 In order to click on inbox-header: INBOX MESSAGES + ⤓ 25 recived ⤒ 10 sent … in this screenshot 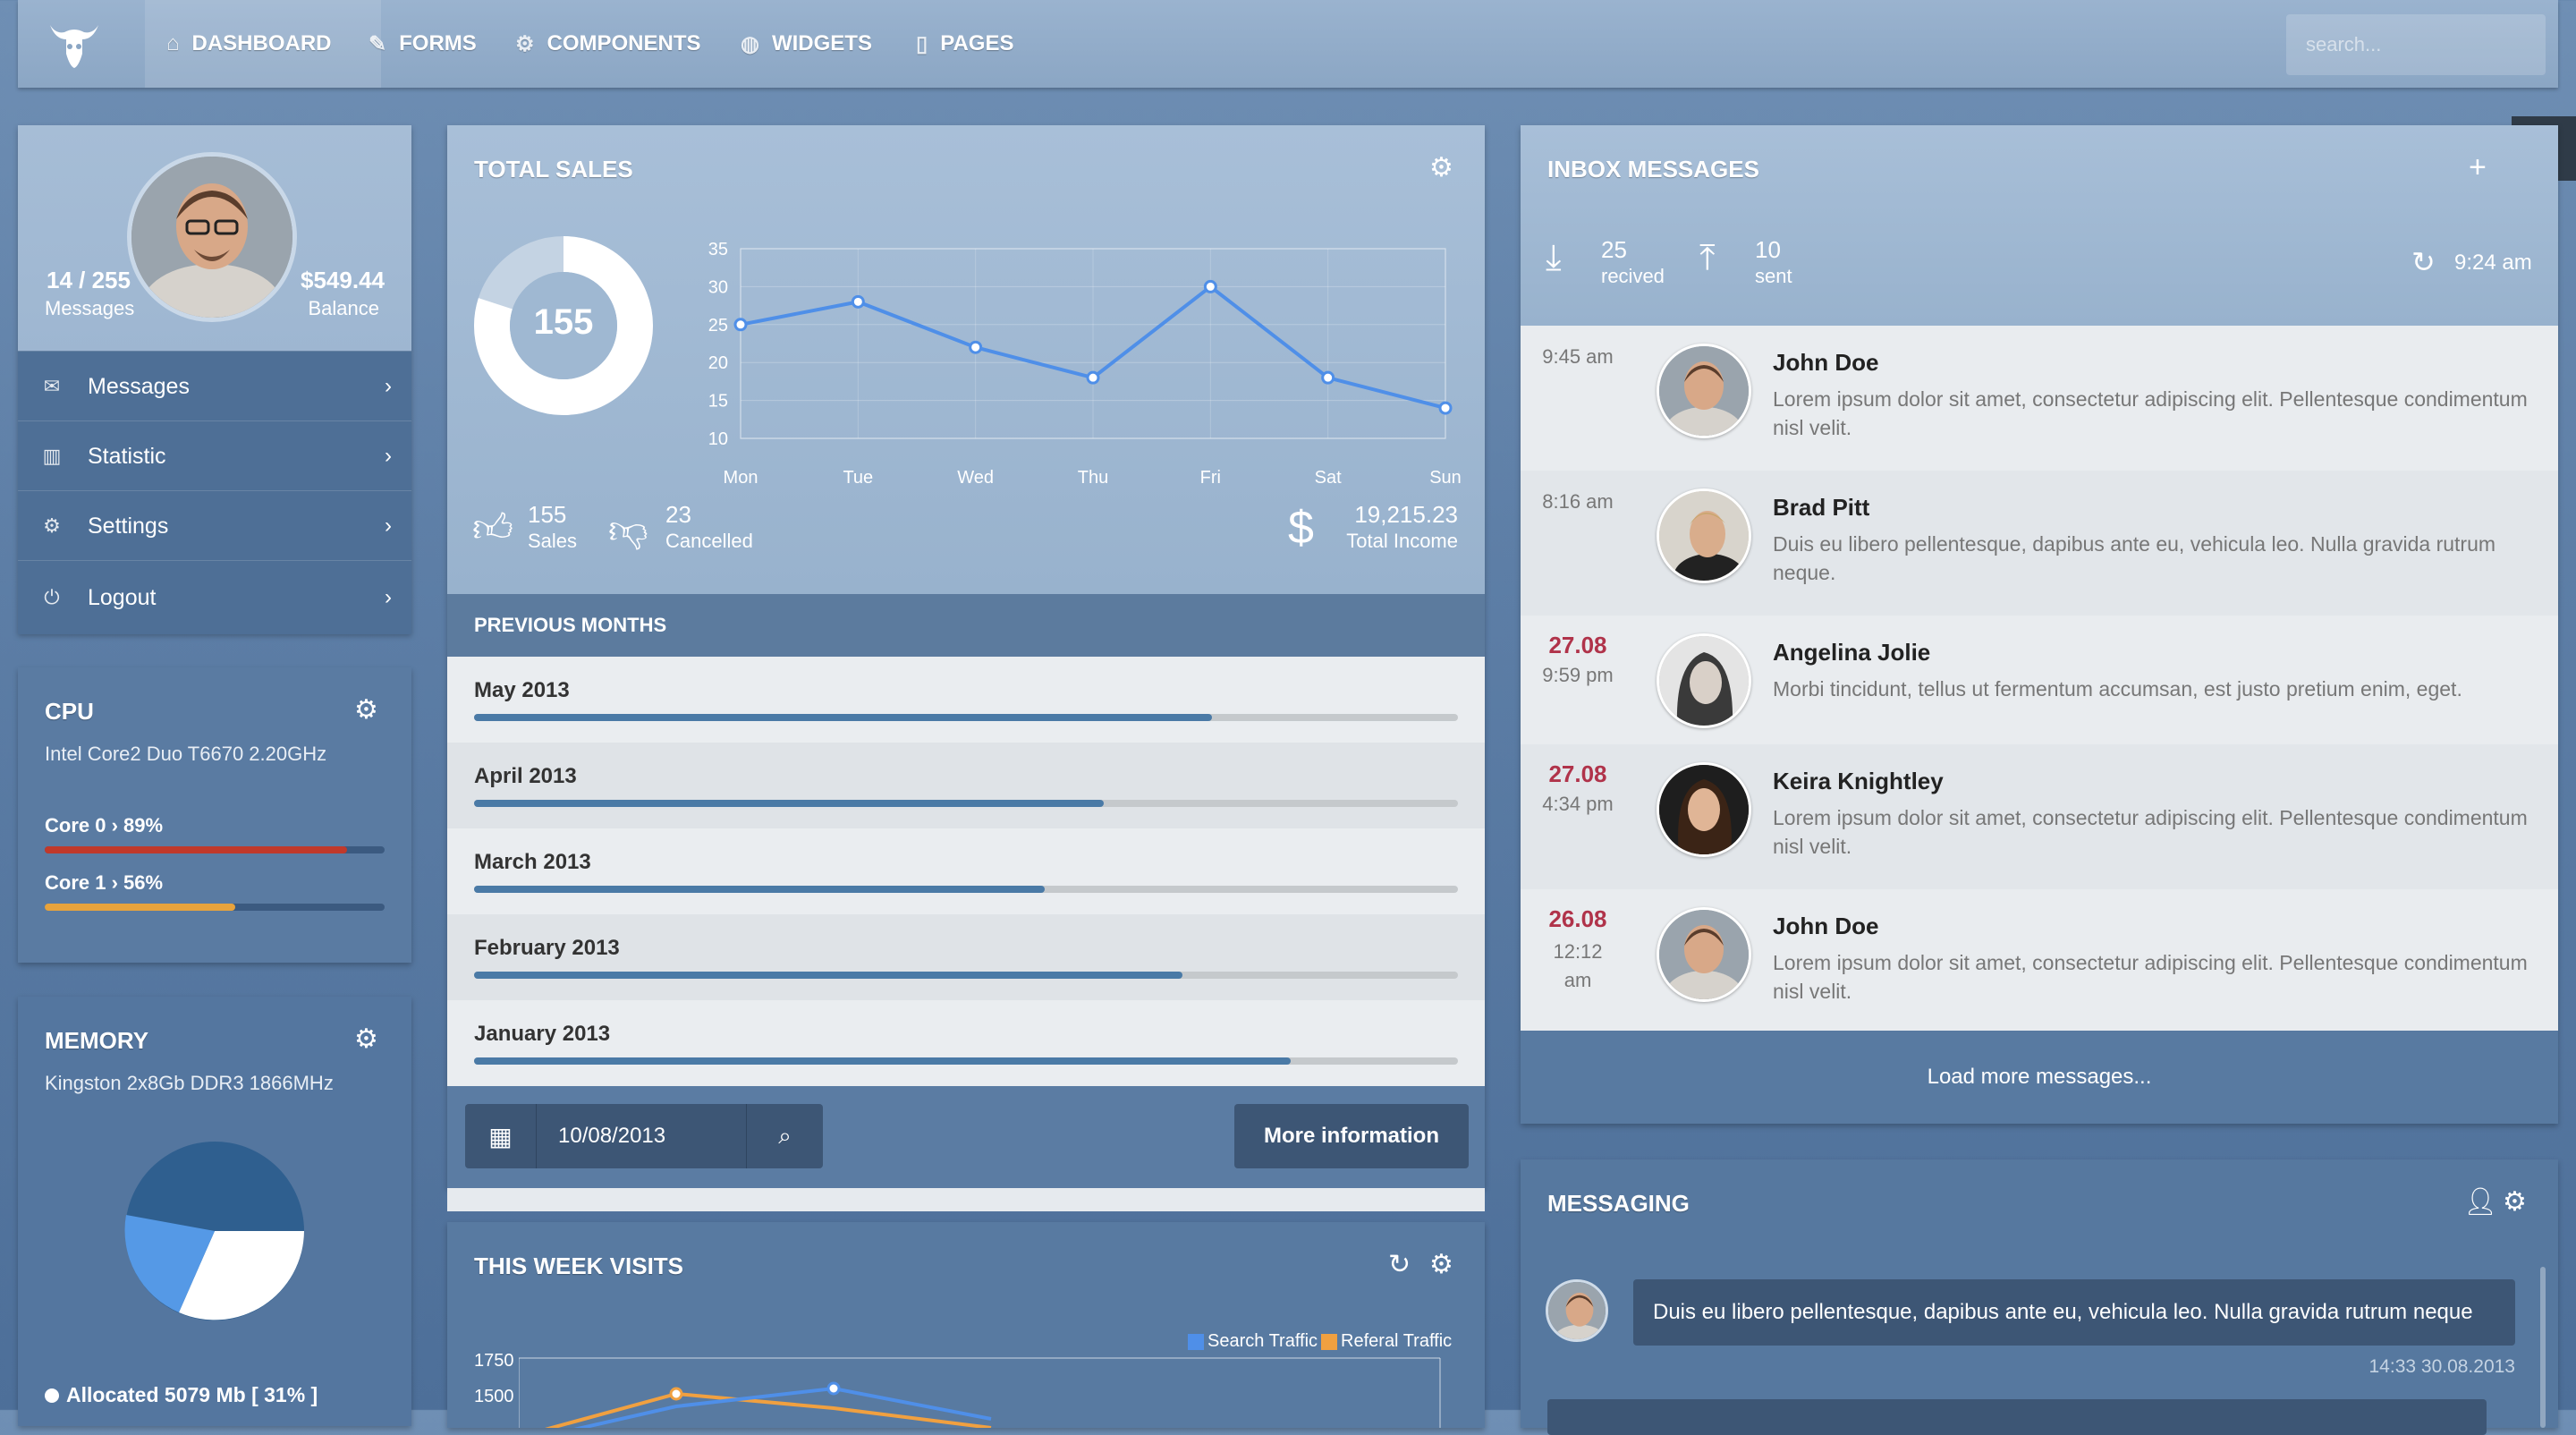, I will do `click(2039, 225)`.